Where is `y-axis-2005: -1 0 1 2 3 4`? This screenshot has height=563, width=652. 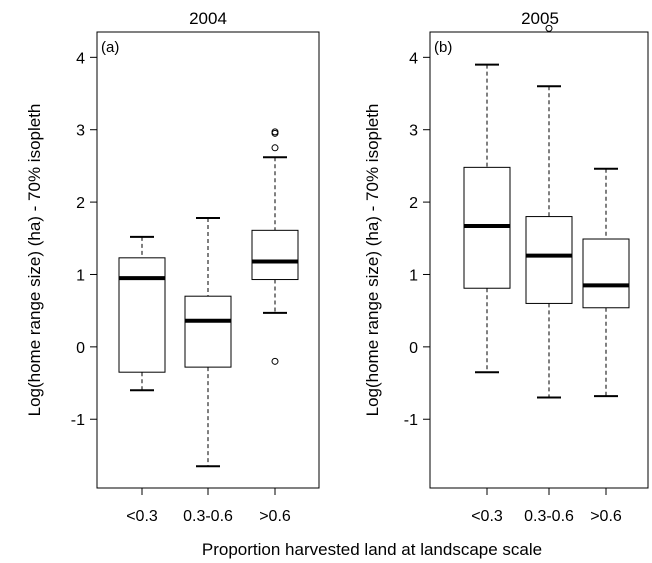 y-axis-2005: -1 0 1 2 3 4 is located at coordinates (417, 239).